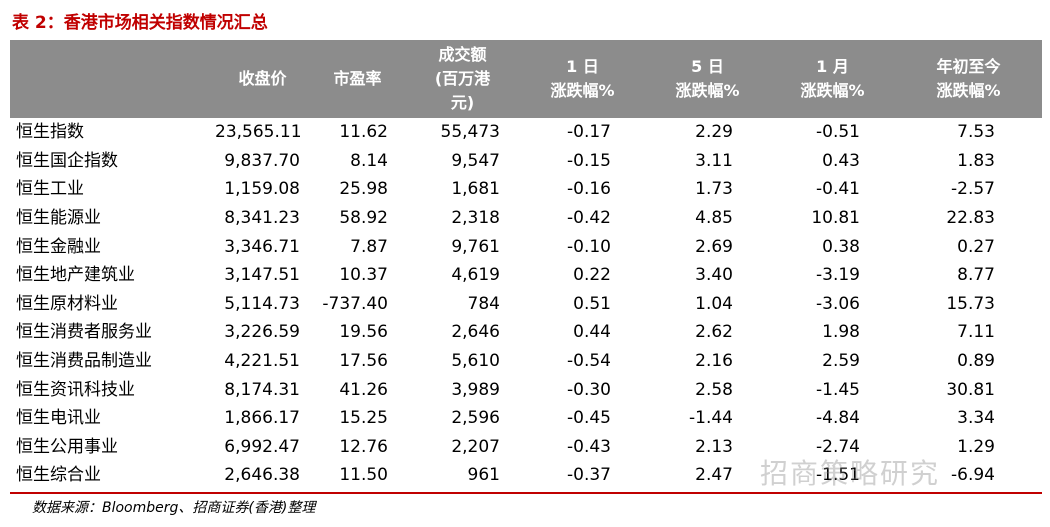  I want to click on cell: 2.16, so click(714, 361).